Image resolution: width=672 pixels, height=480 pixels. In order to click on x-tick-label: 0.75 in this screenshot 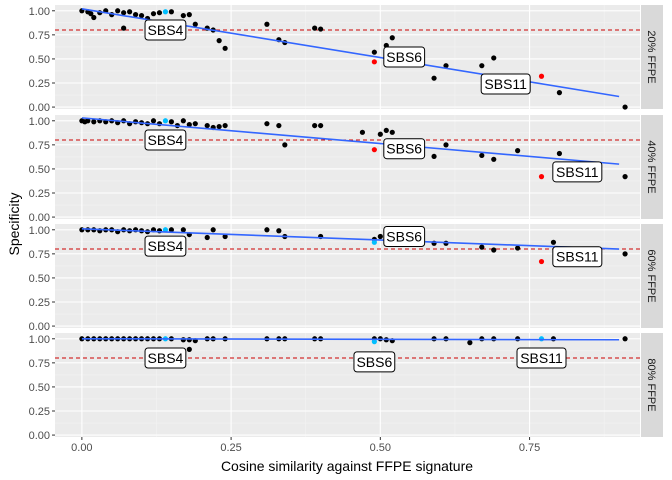, I will do `click(529, 448)`.